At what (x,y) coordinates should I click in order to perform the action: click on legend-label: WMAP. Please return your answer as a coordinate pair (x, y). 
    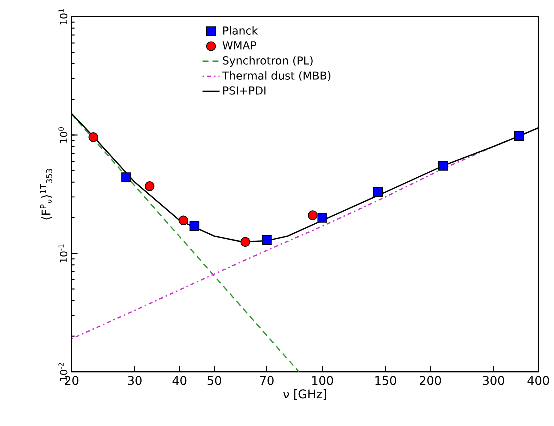
    Looking at the image, I should click on (239, 46).